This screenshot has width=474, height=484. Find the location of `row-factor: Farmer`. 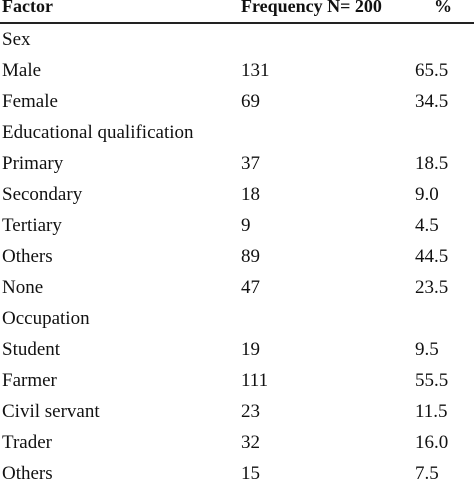

row-factor: Farmer is located at coordinates (29, 380).